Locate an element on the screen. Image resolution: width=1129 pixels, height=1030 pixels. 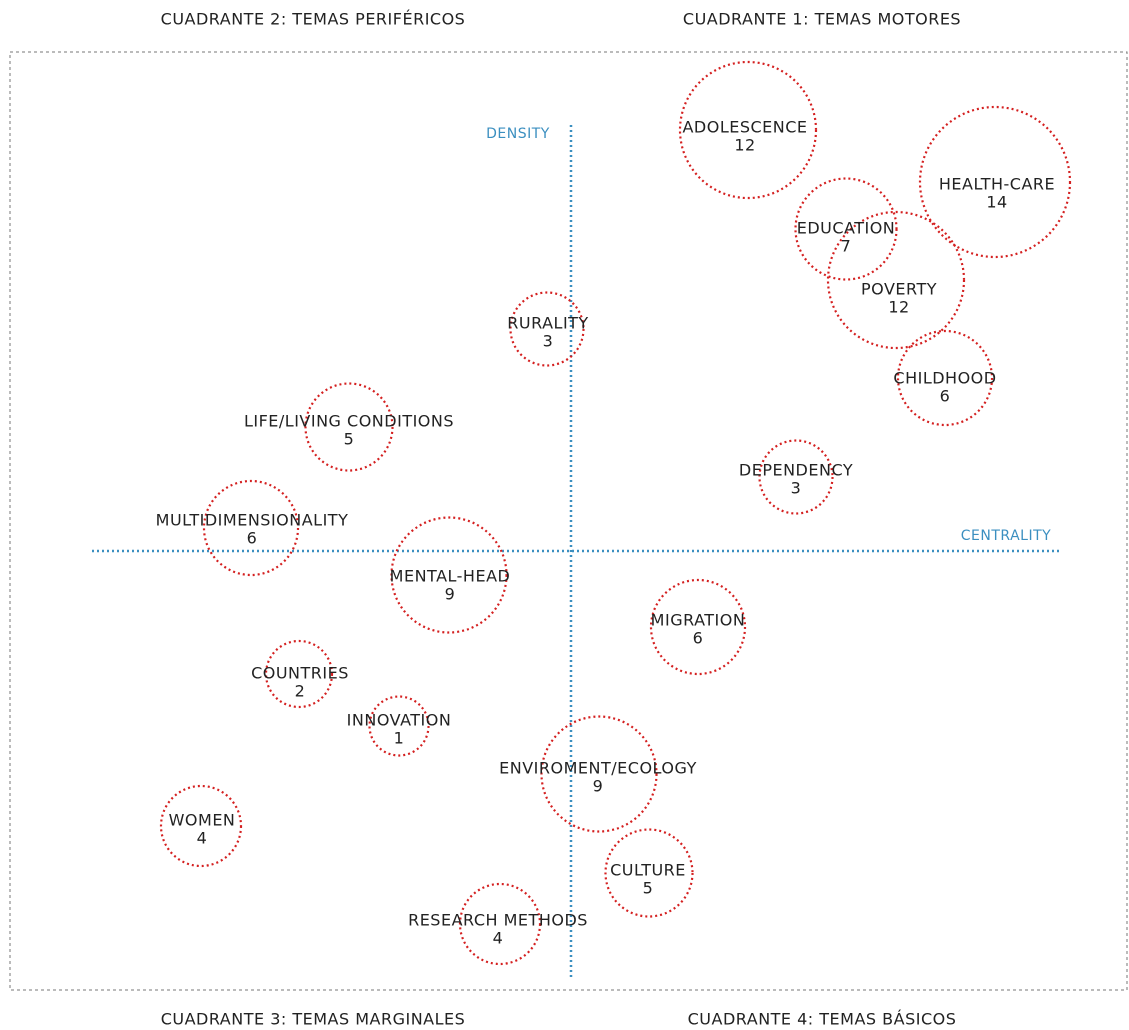
node-label: LIFE/LIVING CONDITIONS is located at coordinates (349, 421).